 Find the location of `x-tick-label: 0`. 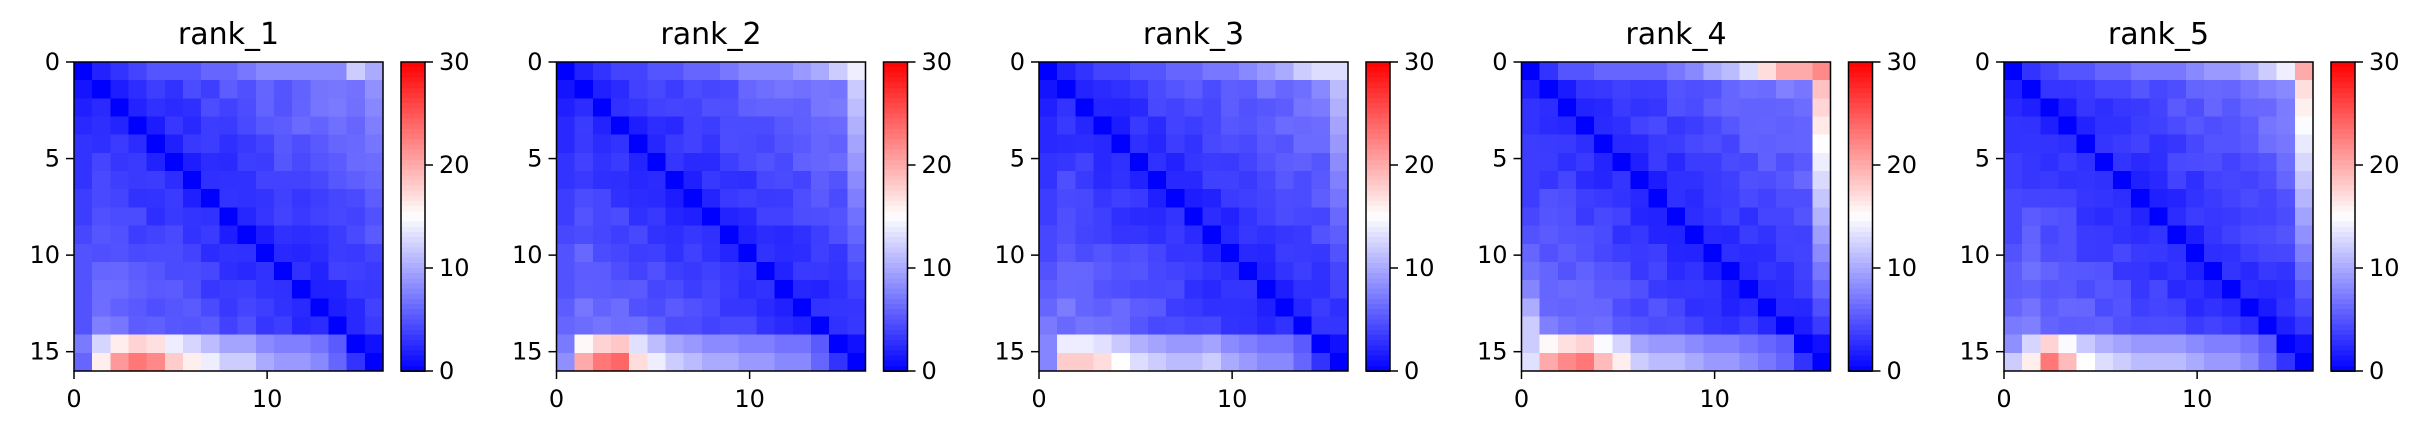

x-tick-label: 0 is located at coordinates (73, 399).